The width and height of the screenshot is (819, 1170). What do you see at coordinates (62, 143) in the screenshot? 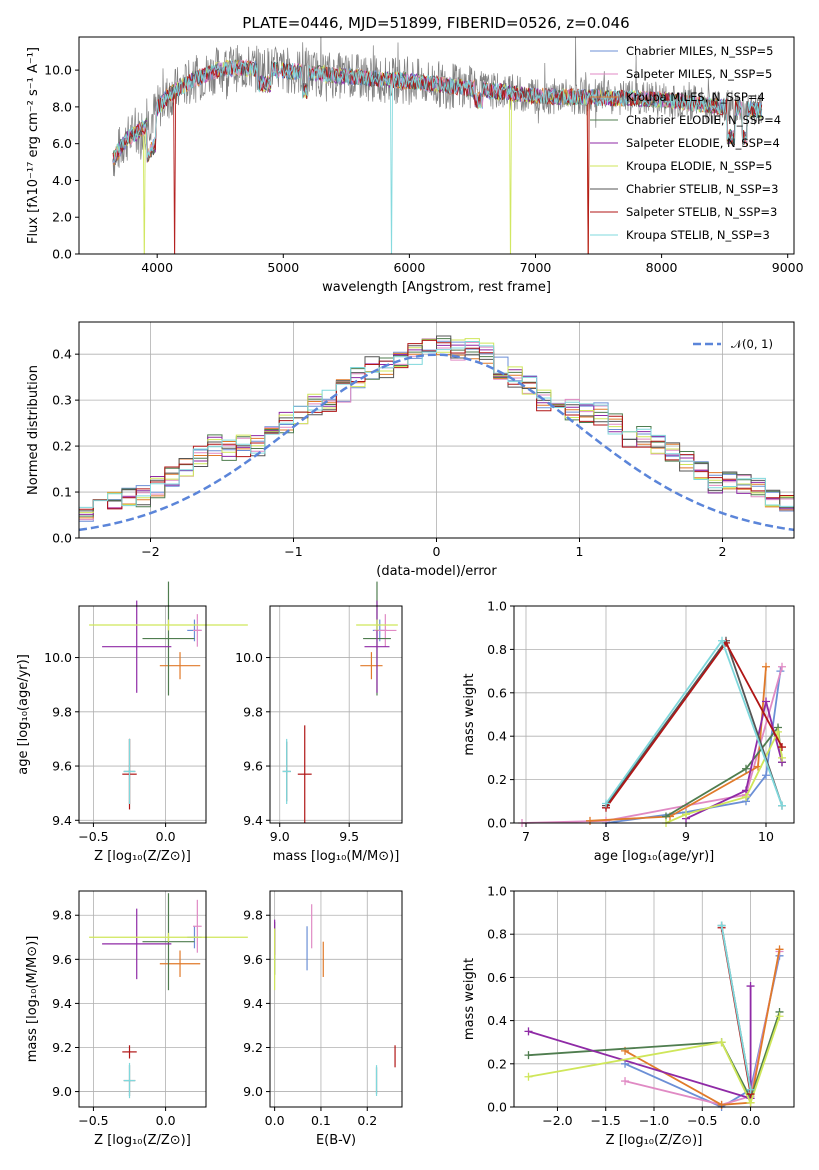
I see `y-tick-label: 6.0` at bounding box center [62, 143].